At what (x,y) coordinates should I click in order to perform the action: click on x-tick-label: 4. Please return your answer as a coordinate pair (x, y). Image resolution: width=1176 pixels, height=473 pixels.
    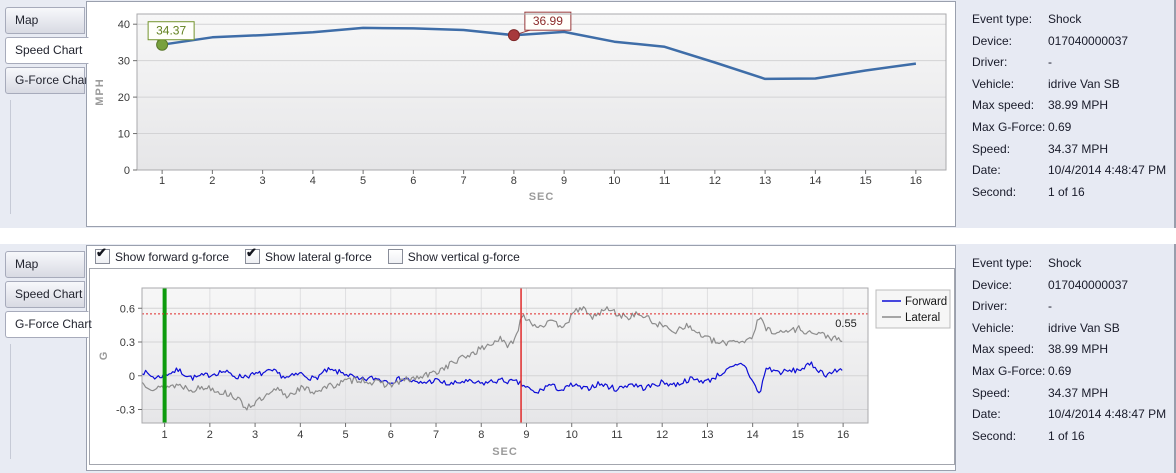
    Looking at the image, I should click on (300, 435).